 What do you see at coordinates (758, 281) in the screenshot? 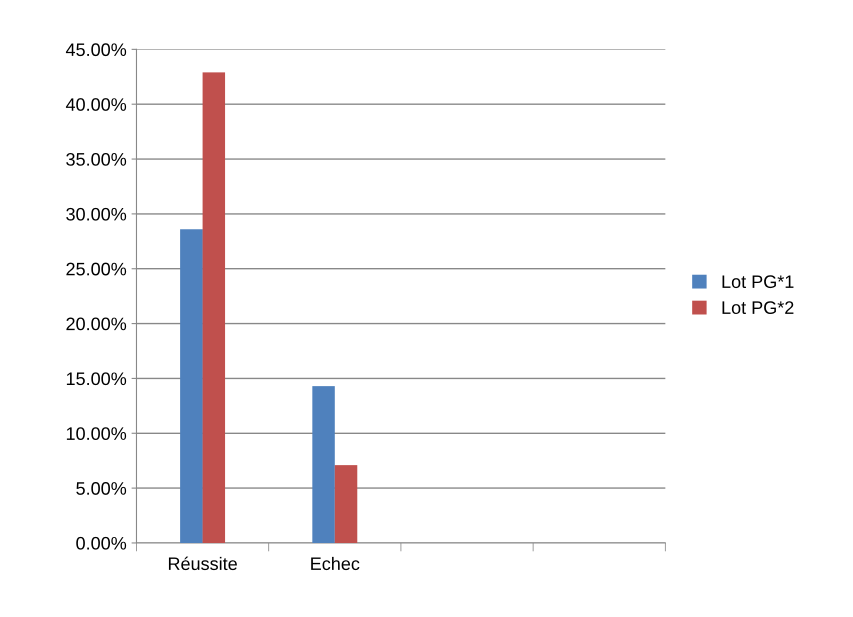
I see `legend-label: Lot PG*1` at bounding box center [758, 281].